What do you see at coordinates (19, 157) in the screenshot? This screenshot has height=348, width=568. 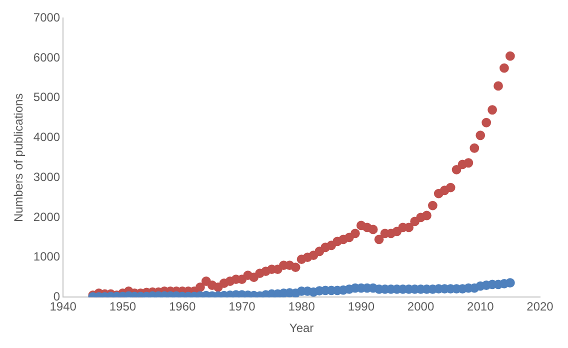 I see `y-axis-title: Numbers of publications` at bounding box center [19, 157].